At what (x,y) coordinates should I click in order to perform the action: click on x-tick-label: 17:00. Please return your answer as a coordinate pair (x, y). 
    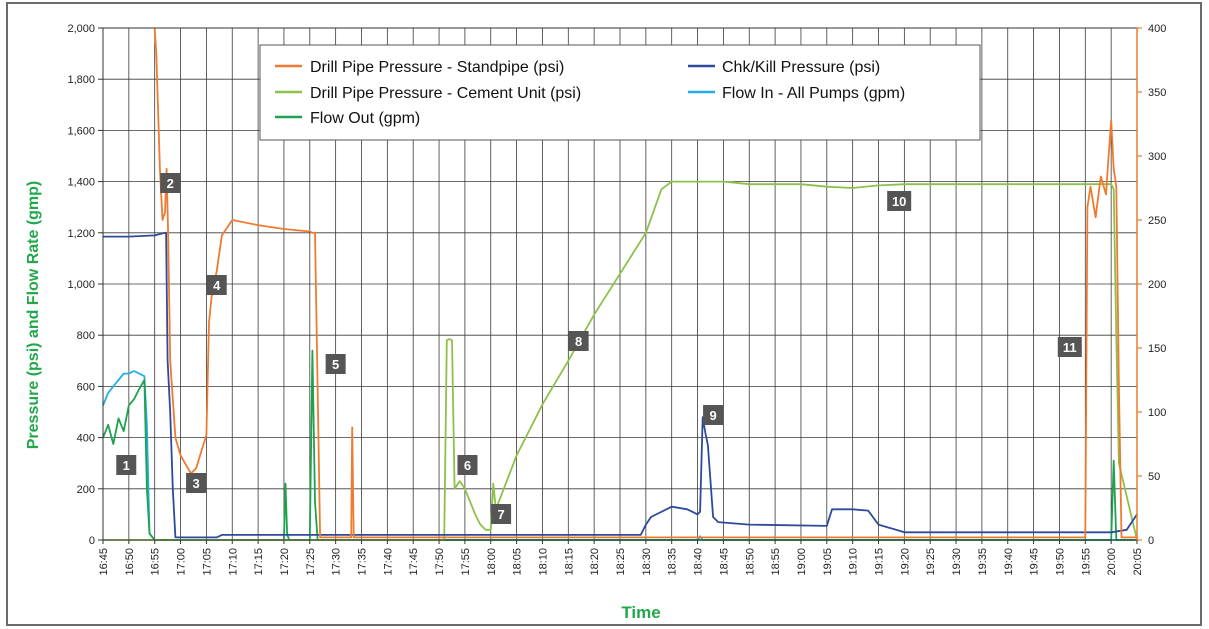
    Looking at the image, I should click on (182, 562).